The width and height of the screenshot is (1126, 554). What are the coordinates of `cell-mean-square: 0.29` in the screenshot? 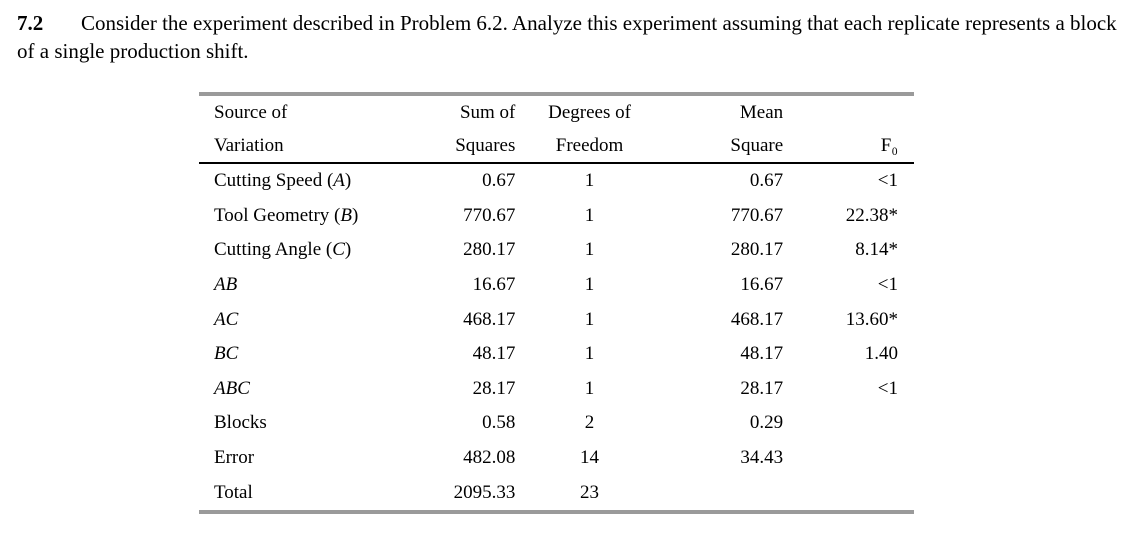 It's located at (766, 423).